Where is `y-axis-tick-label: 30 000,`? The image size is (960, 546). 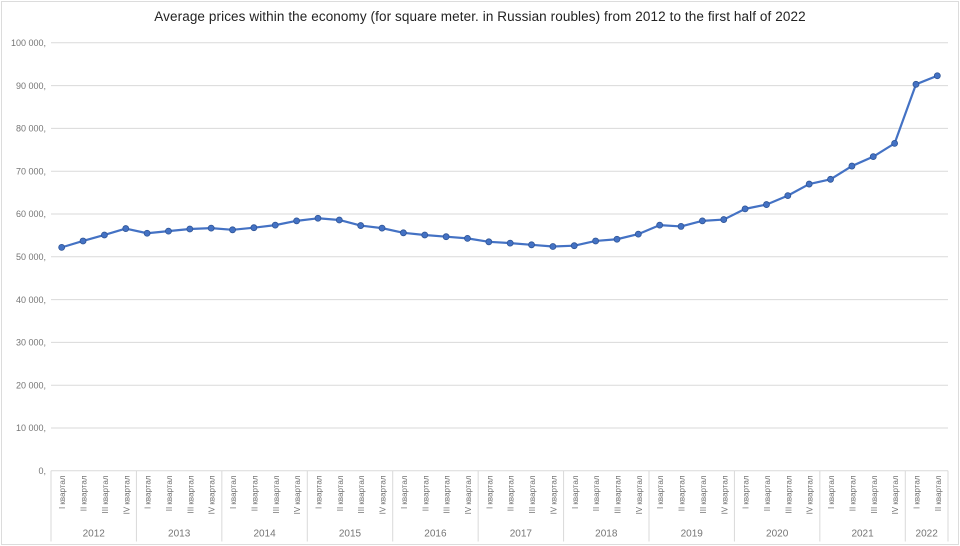
y-axis-tick-label: 30 000, is located at coordinates (31, 343).